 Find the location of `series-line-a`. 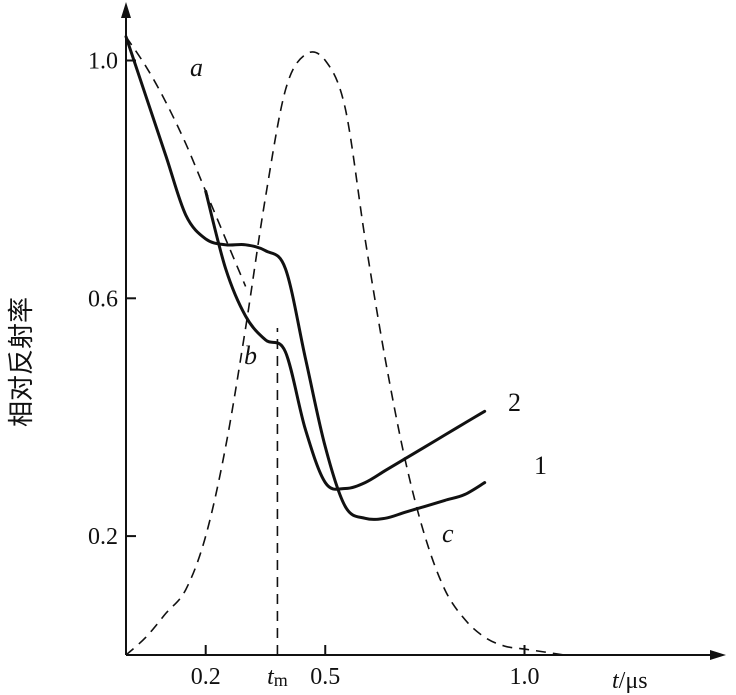

series-line-a is located at coordinates (186, 161).